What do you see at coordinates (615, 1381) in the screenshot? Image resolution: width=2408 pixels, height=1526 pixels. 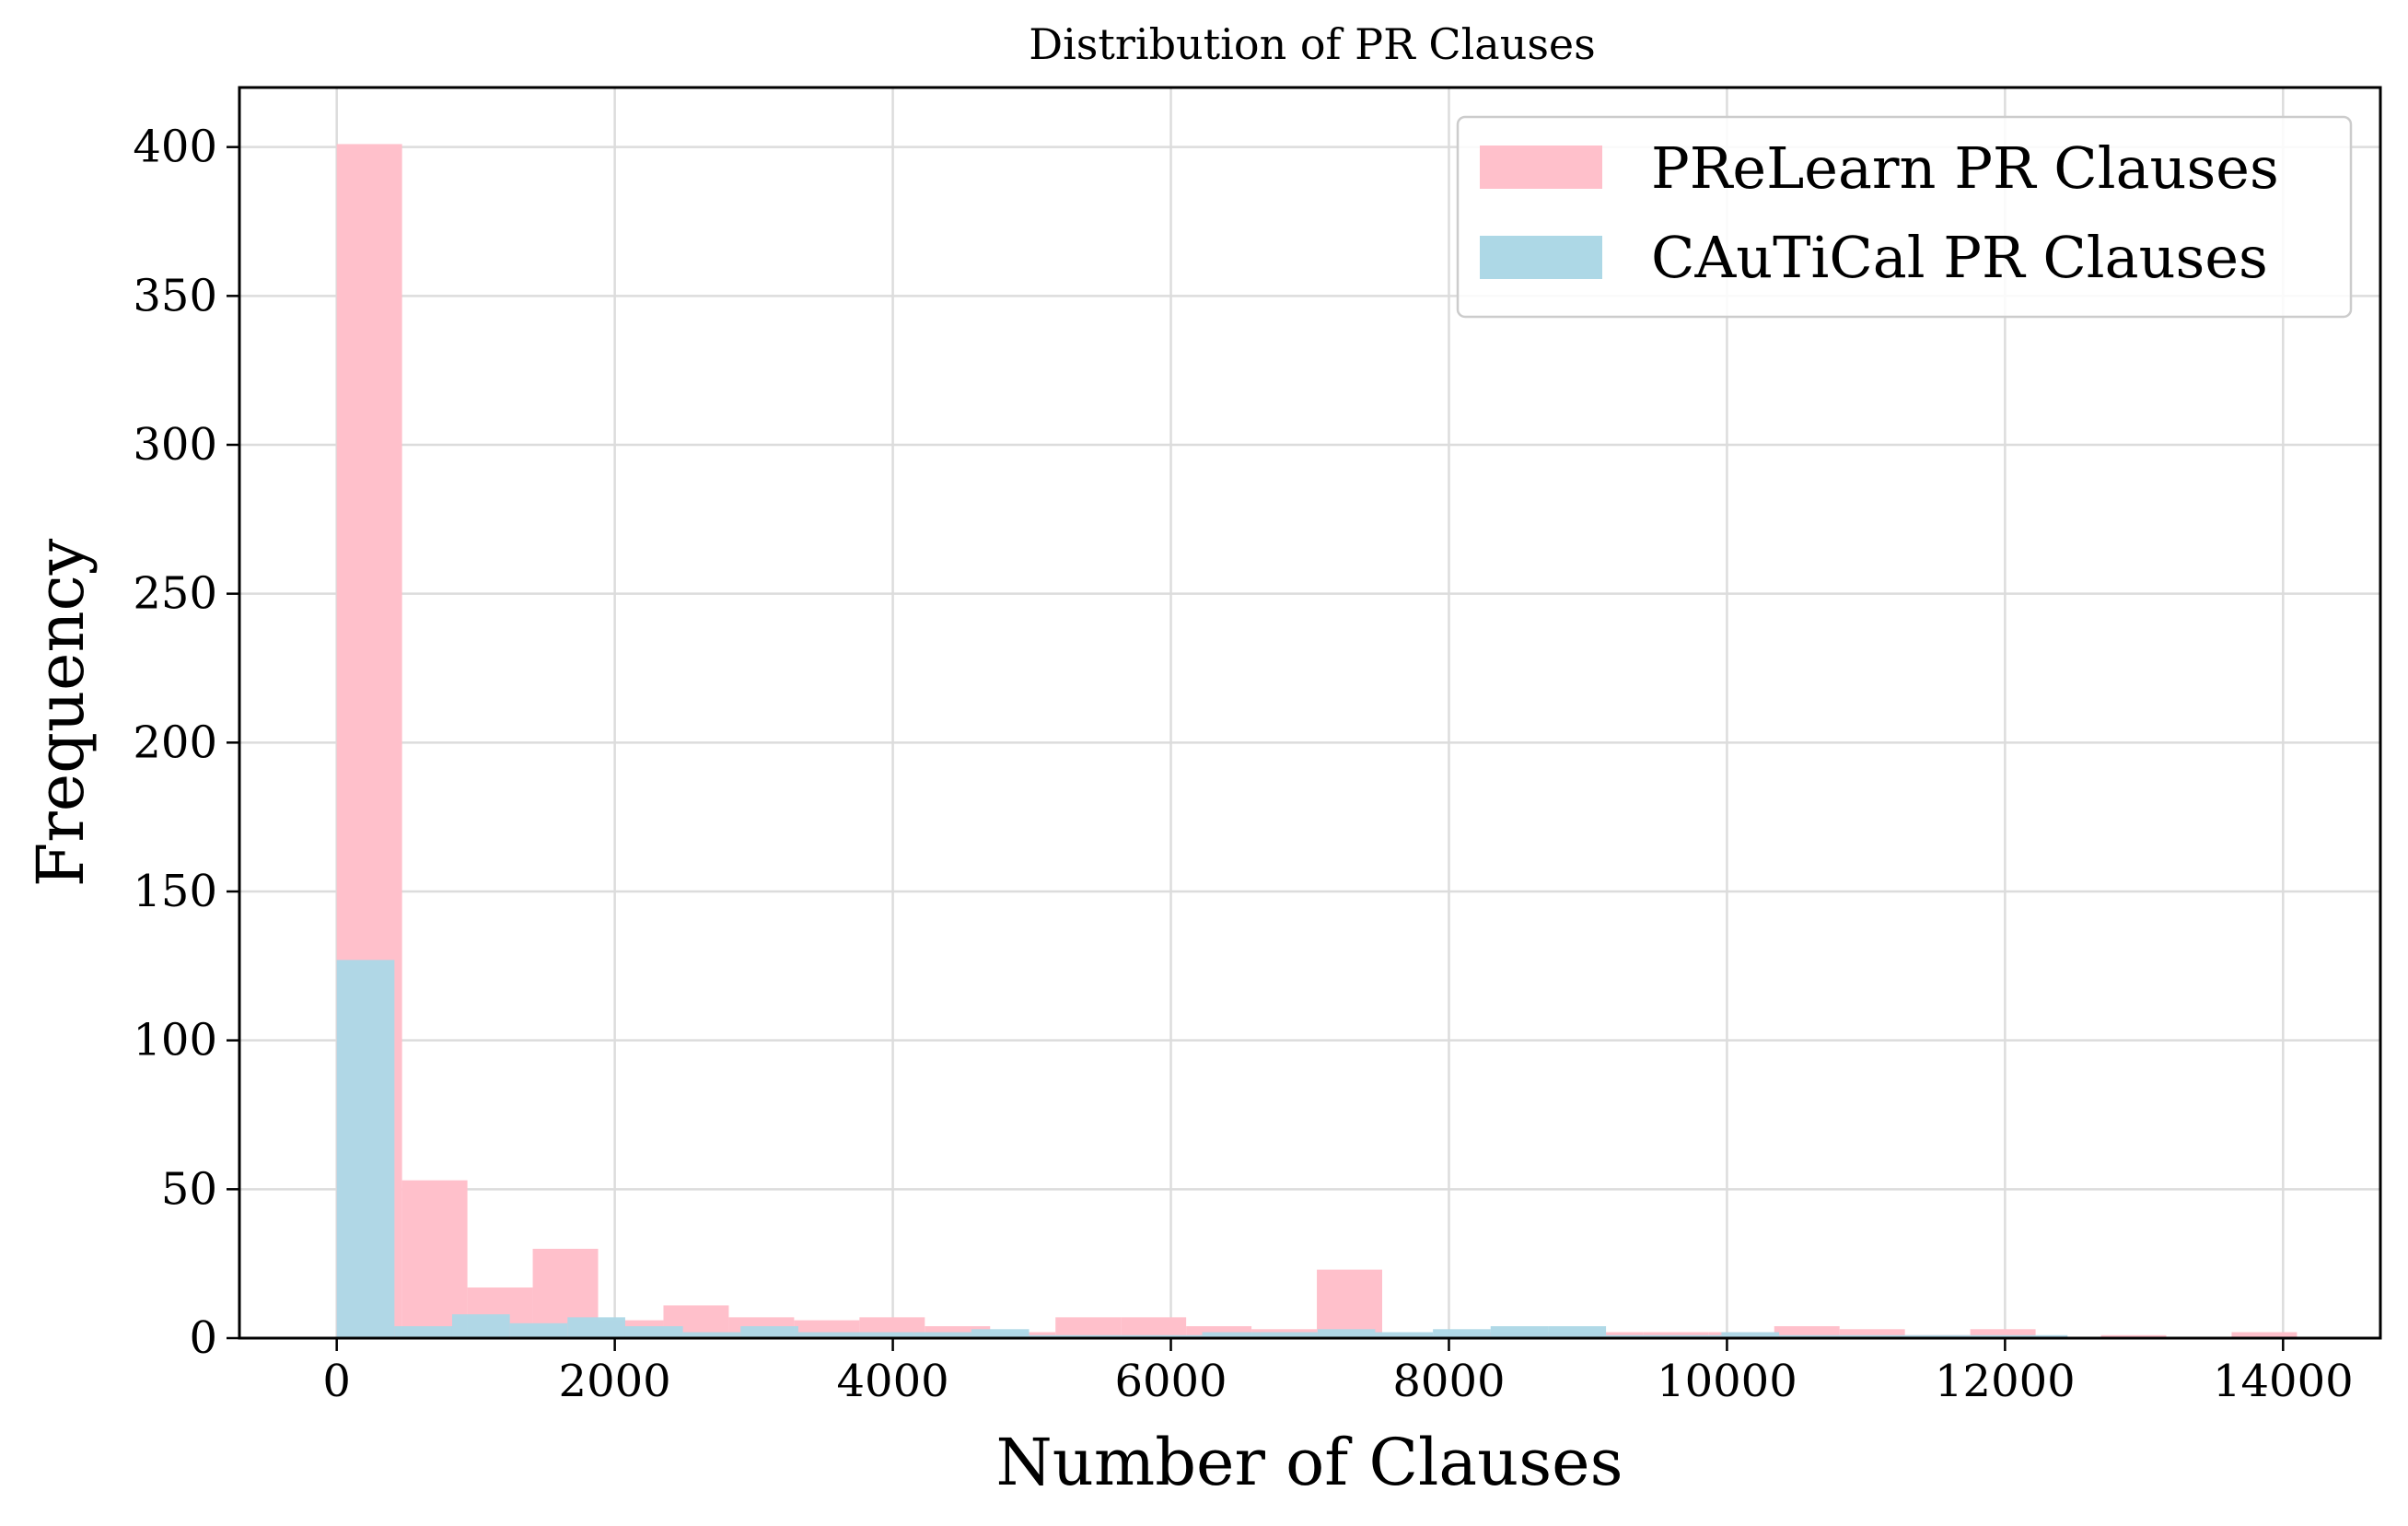 I see `x-tick-label: 2000` at bounding box center [615, 1381].